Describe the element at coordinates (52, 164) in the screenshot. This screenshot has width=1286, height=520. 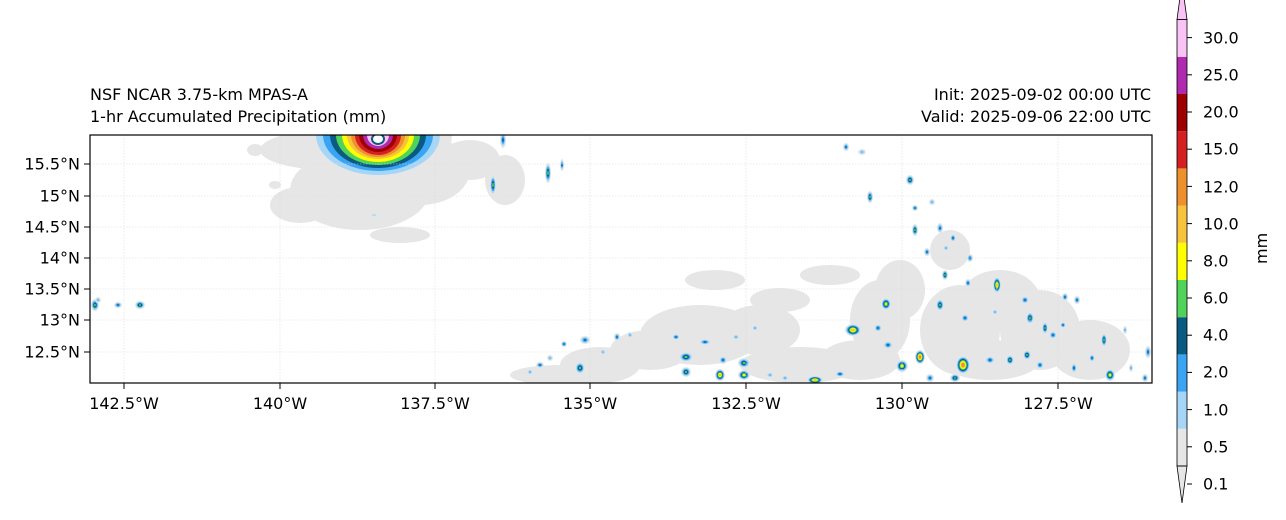
I see `lat-tick-label: 15.5°N` at that location.